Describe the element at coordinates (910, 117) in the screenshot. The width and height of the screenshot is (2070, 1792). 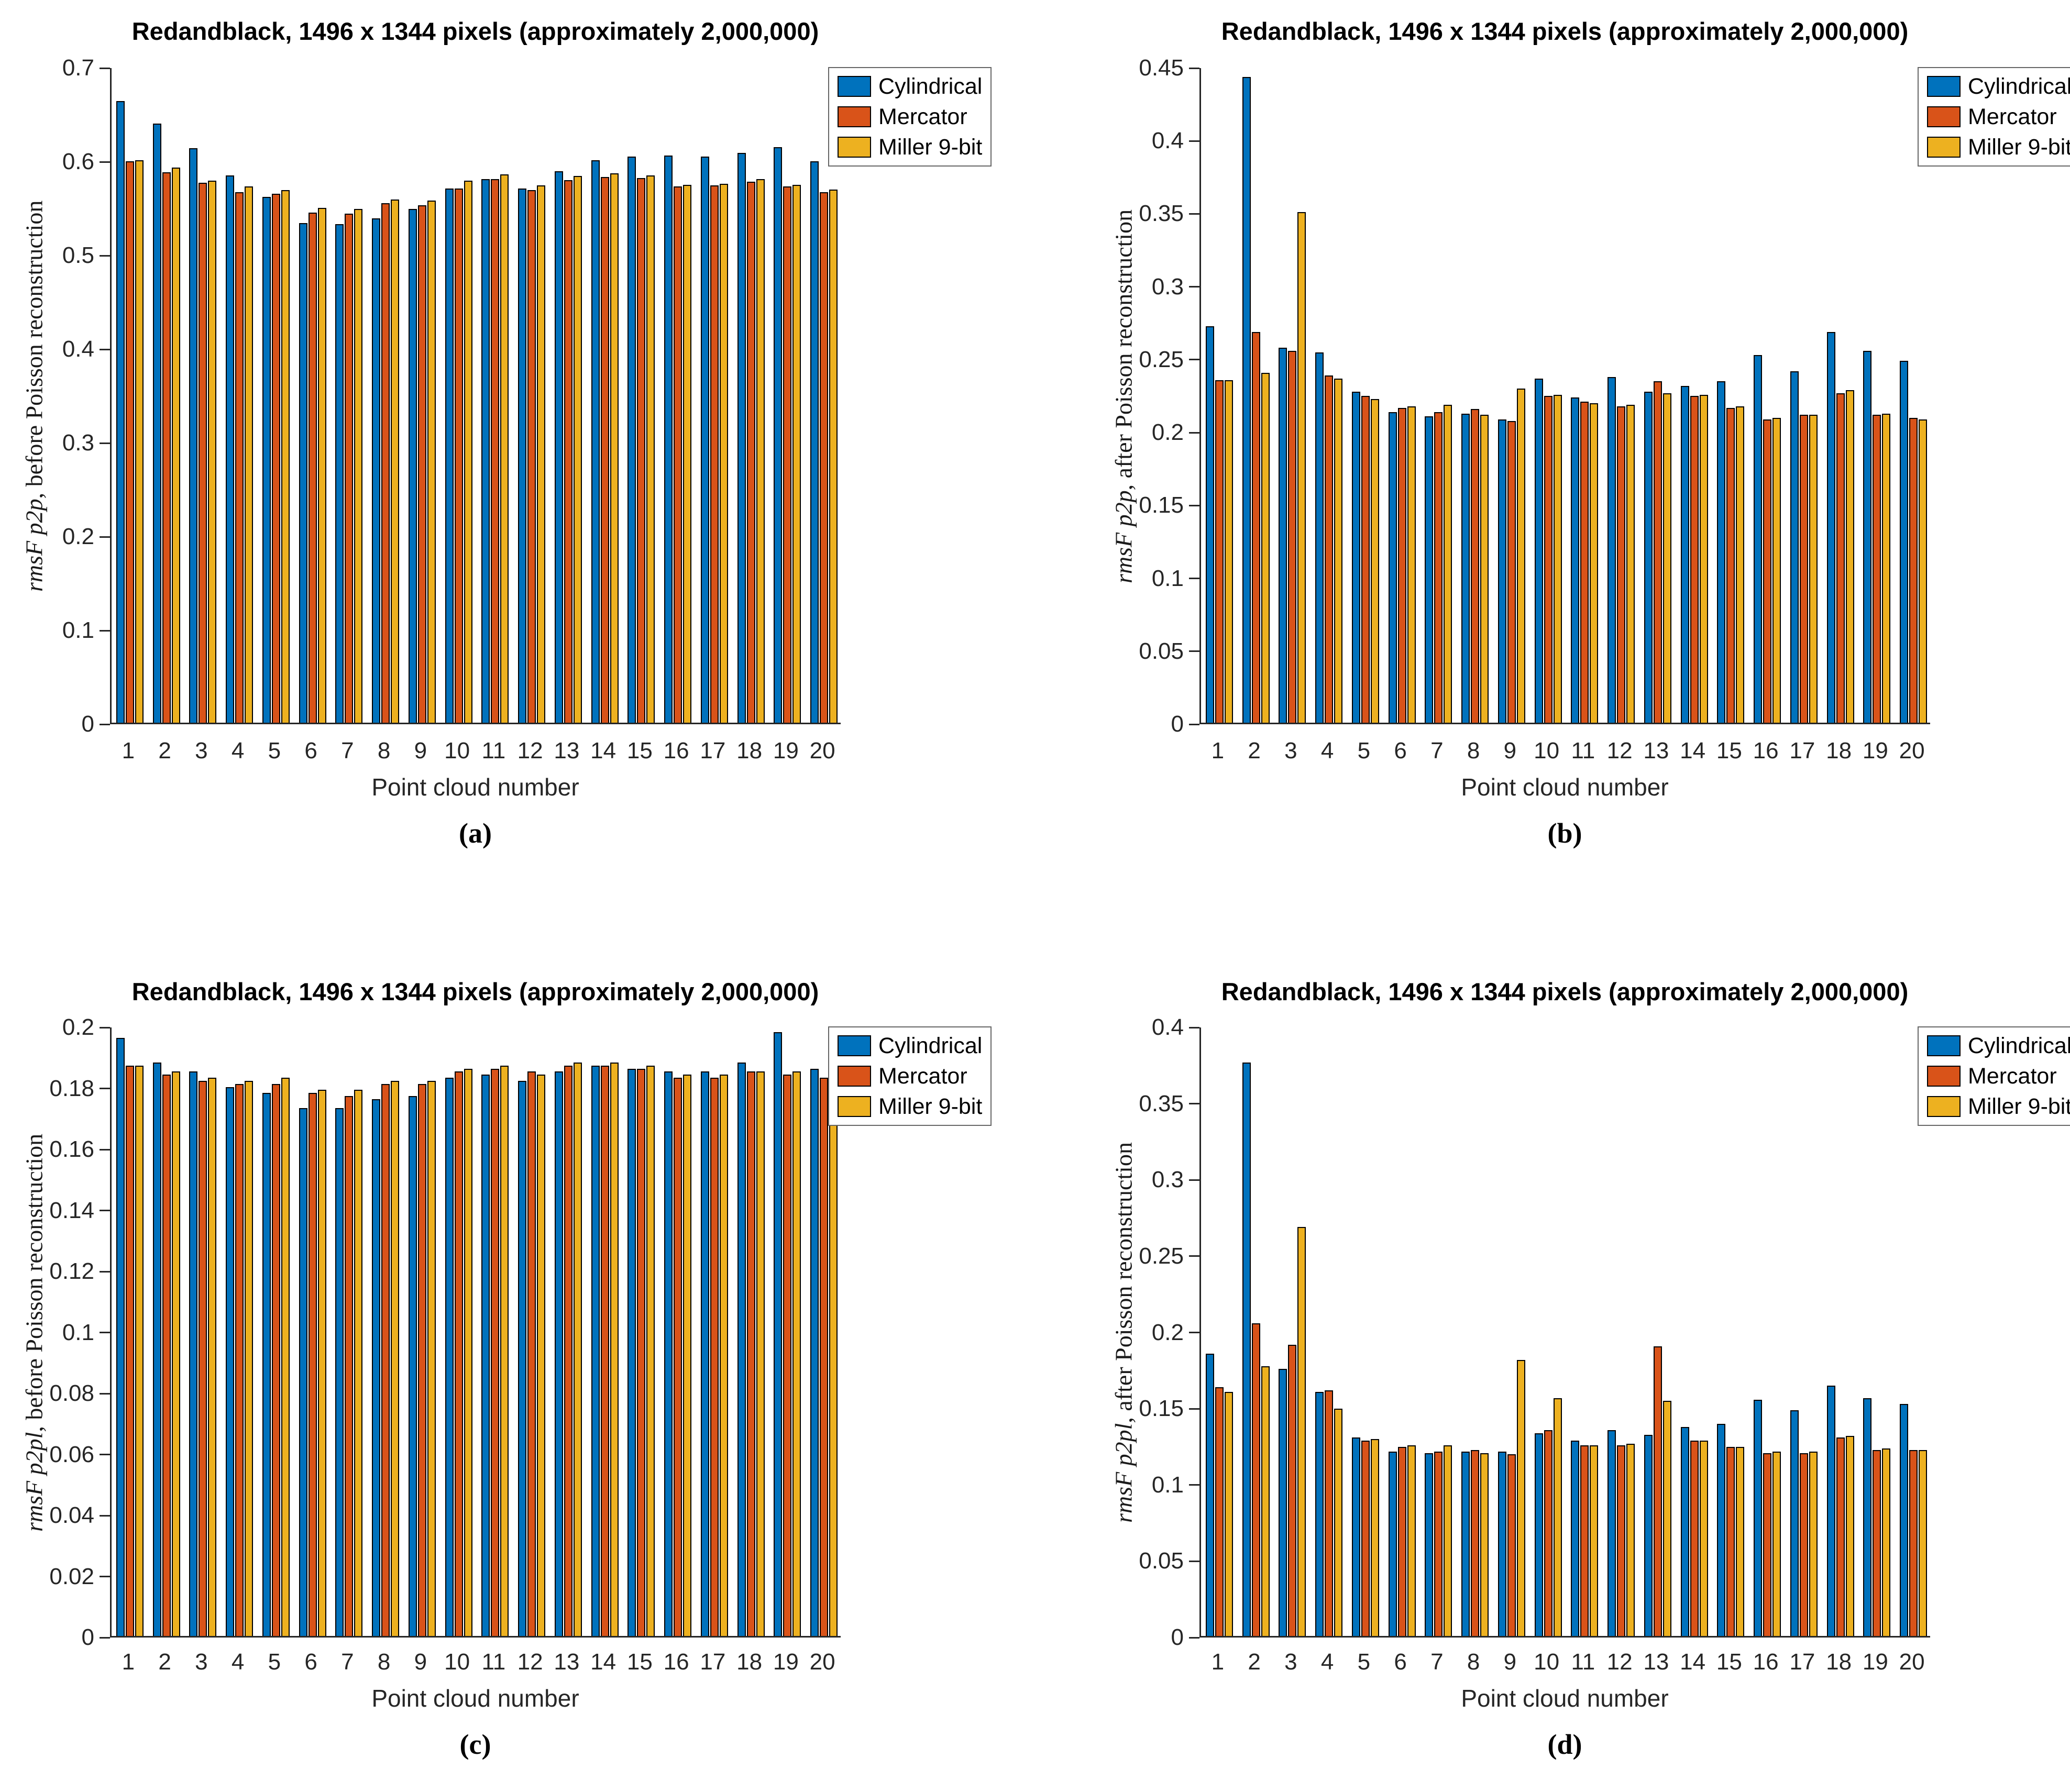
I see `legend-a: Cylindrical Mercator Miller 9-bit` at that location.